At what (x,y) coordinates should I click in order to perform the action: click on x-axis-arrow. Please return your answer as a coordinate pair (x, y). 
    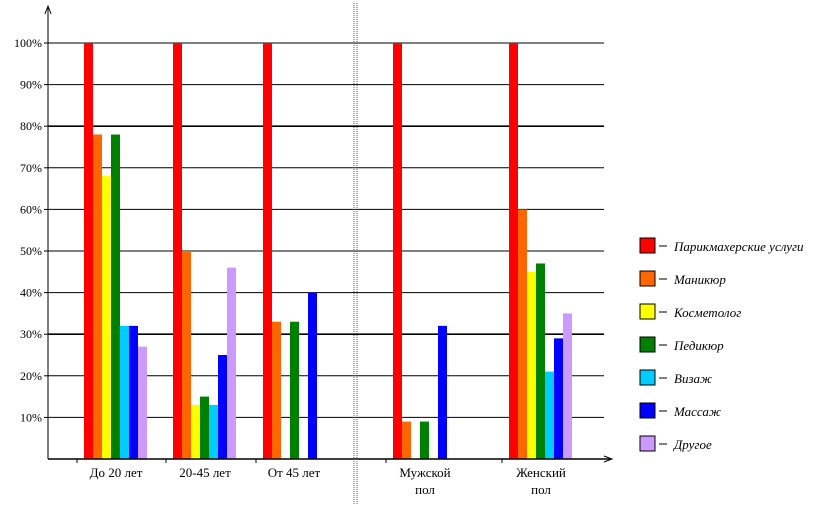
    Looking at the image, I should click on (608, 459).